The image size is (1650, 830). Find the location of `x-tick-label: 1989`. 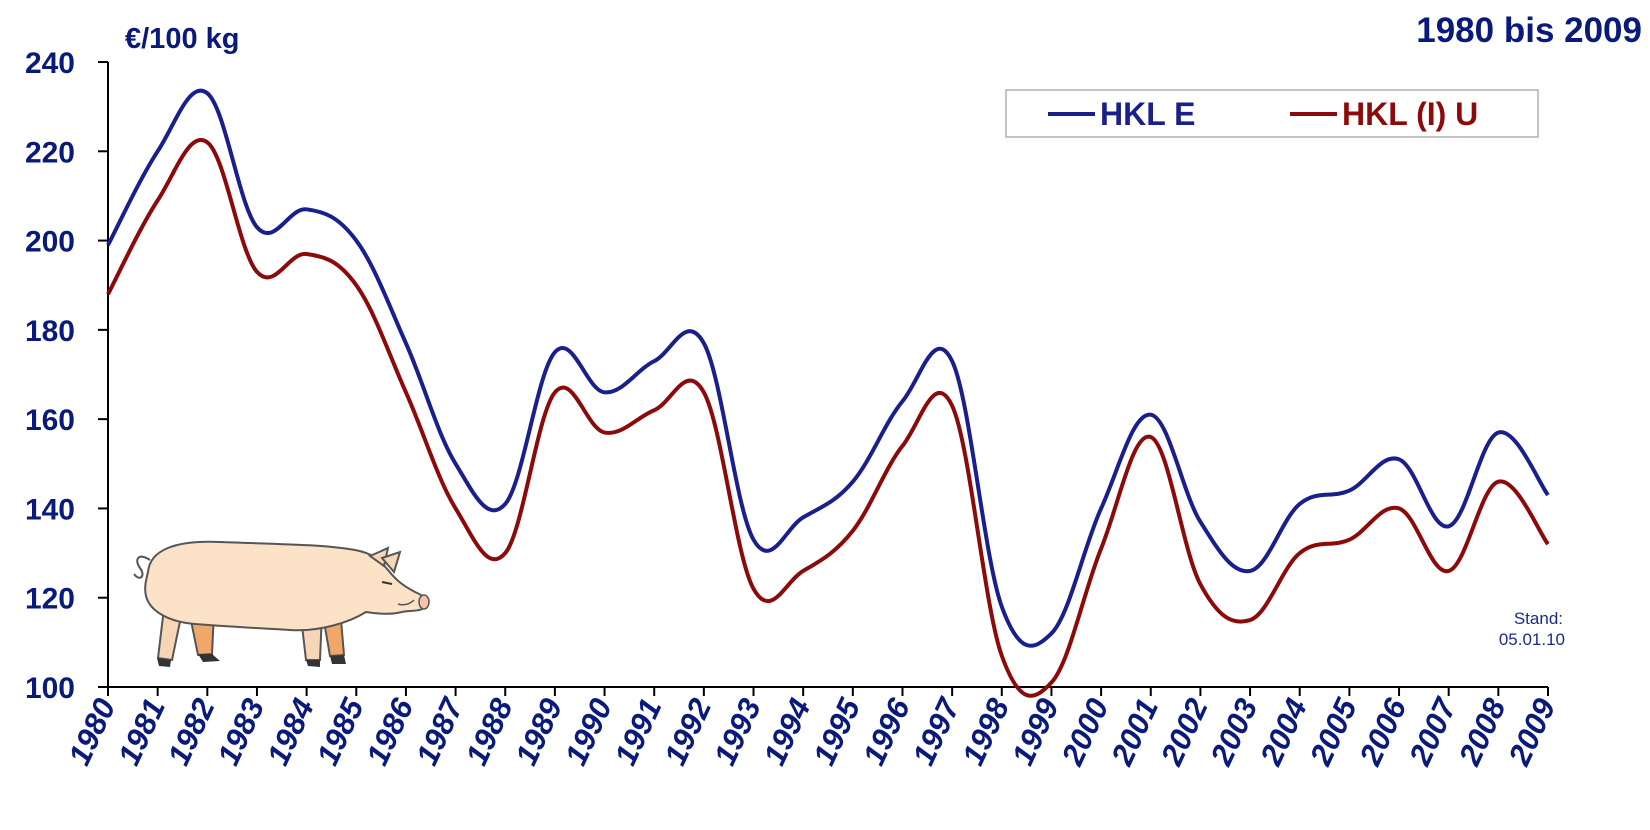

x-tick-label: 1989 is located at coordinates (538, 731).